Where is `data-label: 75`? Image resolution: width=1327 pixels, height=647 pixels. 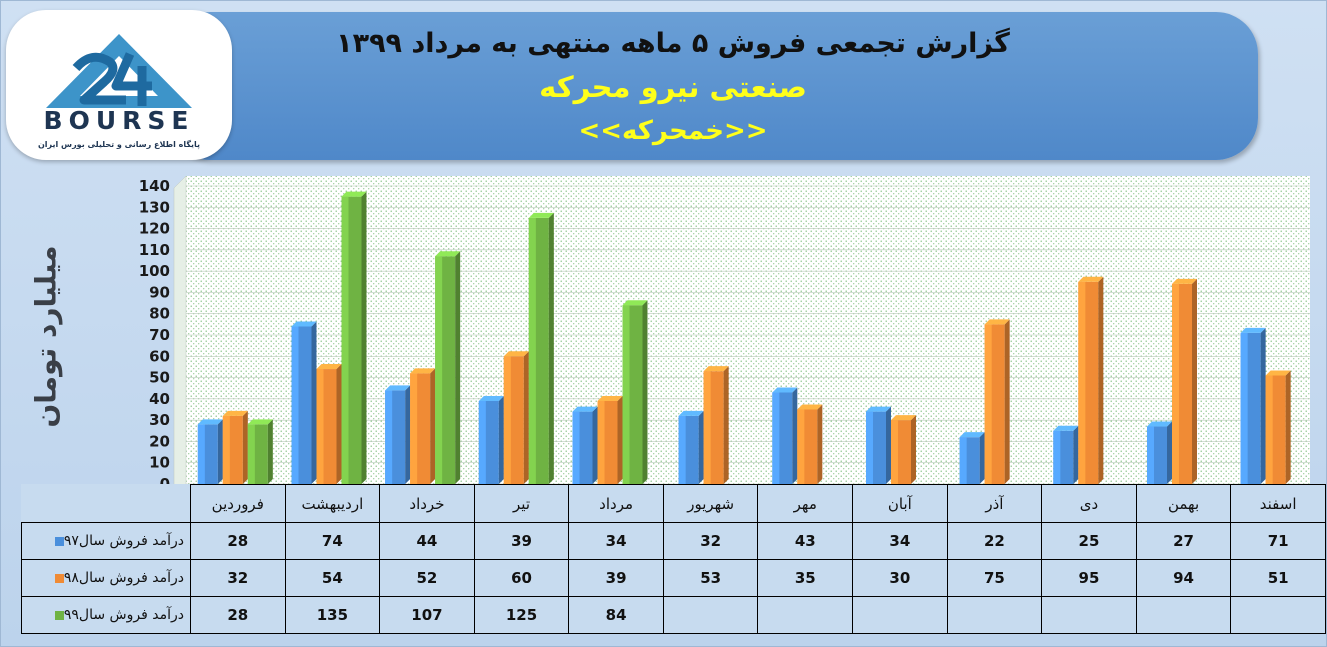
data-label: 75 is located at coordinates (994, 578).